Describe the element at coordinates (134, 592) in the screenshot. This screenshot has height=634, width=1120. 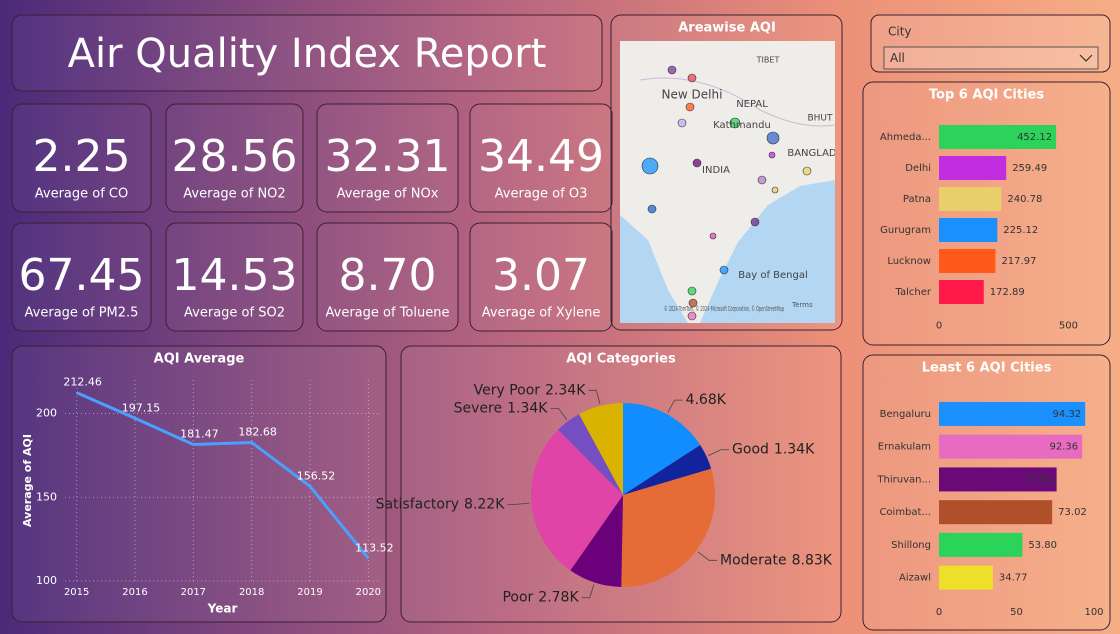
I see `x-tick-label: 2016` at that location.